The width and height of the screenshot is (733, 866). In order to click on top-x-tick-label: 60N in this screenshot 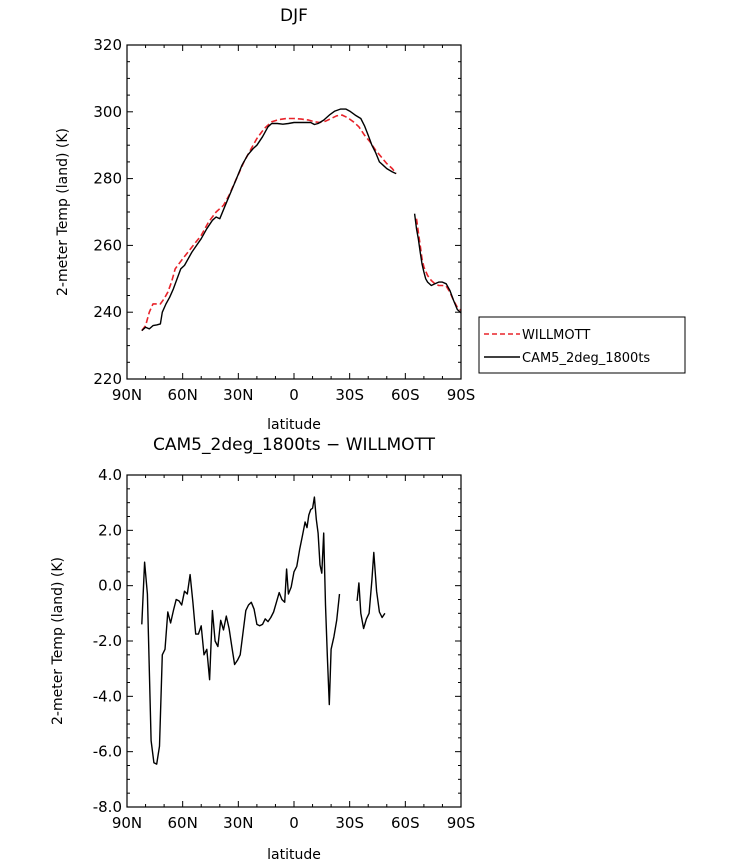, I will do `click(183, 395)`.